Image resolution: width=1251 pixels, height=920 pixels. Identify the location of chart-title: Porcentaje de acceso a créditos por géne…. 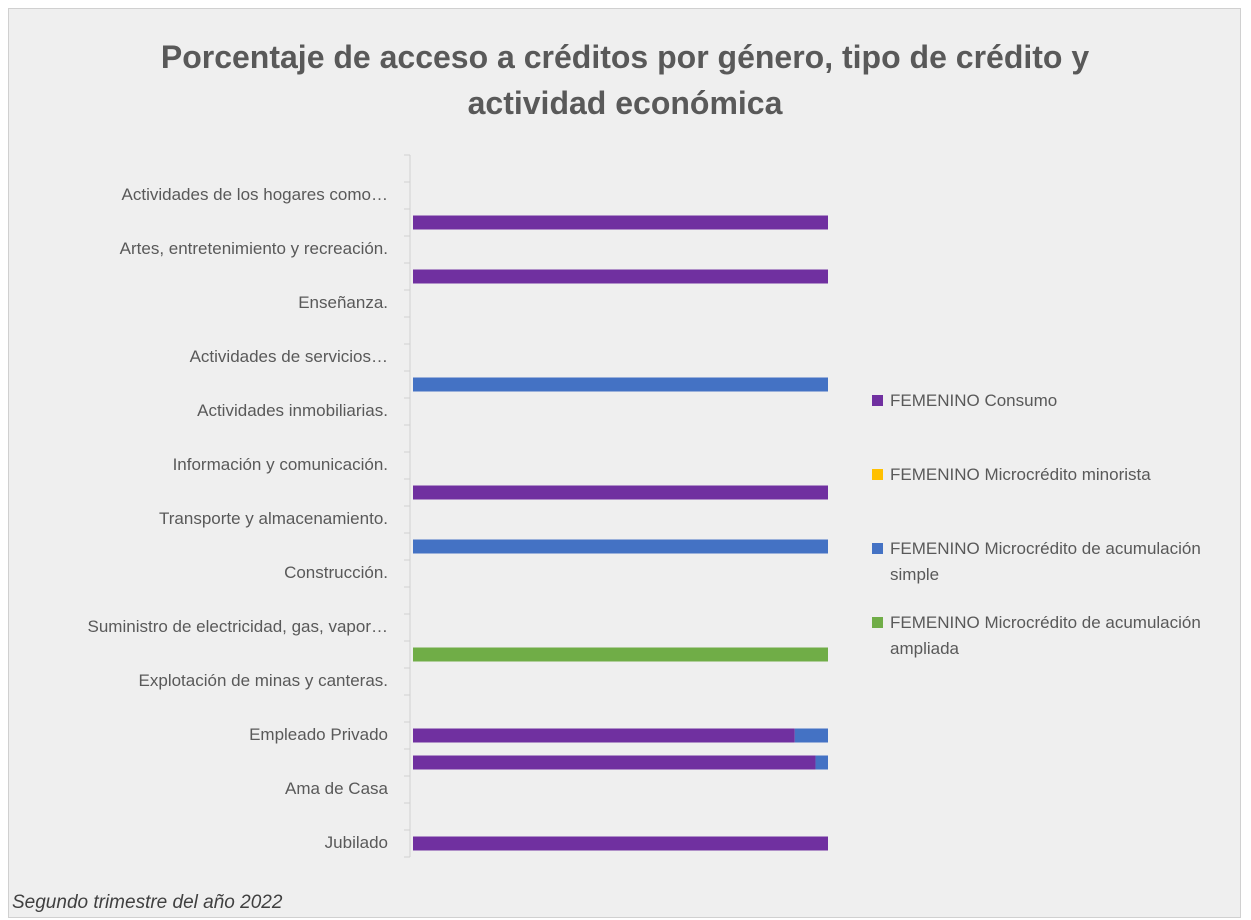
(625, 80).